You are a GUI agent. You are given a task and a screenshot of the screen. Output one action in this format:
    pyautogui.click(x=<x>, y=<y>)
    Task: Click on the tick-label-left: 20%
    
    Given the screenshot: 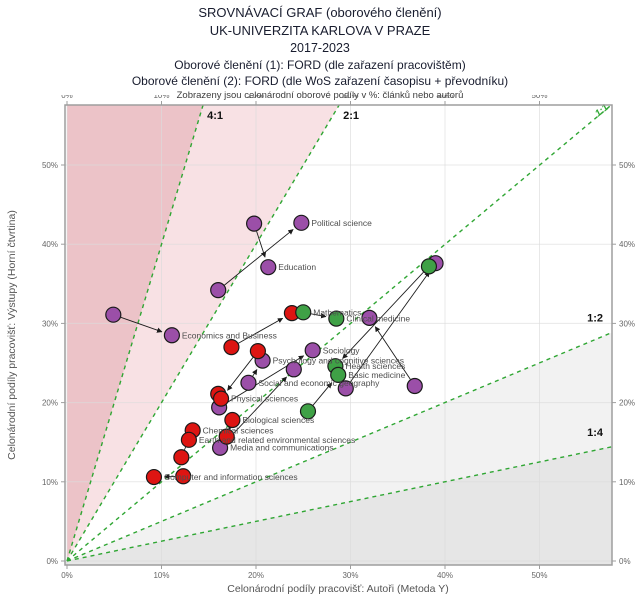 What is the action you would take?
    pyautogui.click(x=50, y=403)
    